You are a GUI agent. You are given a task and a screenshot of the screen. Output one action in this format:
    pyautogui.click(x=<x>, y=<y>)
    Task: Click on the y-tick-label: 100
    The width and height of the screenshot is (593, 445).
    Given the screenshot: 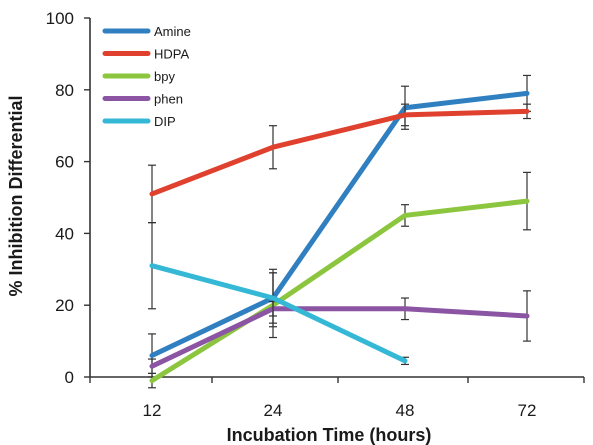 What is the action you would take?
    pyautogui.click(x=60, y=18)
    